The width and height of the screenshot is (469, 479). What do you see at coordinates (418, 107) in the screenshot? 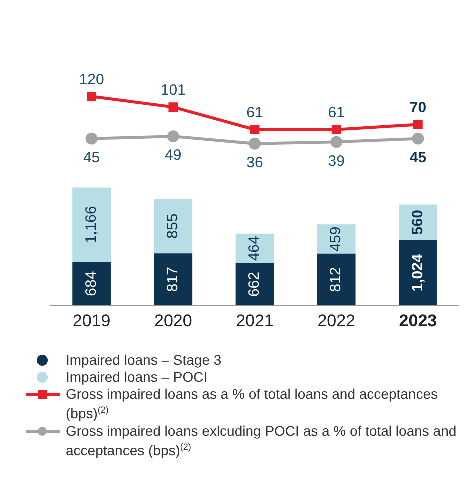
I see `data-label: 70` at bounding box center [418, 107].